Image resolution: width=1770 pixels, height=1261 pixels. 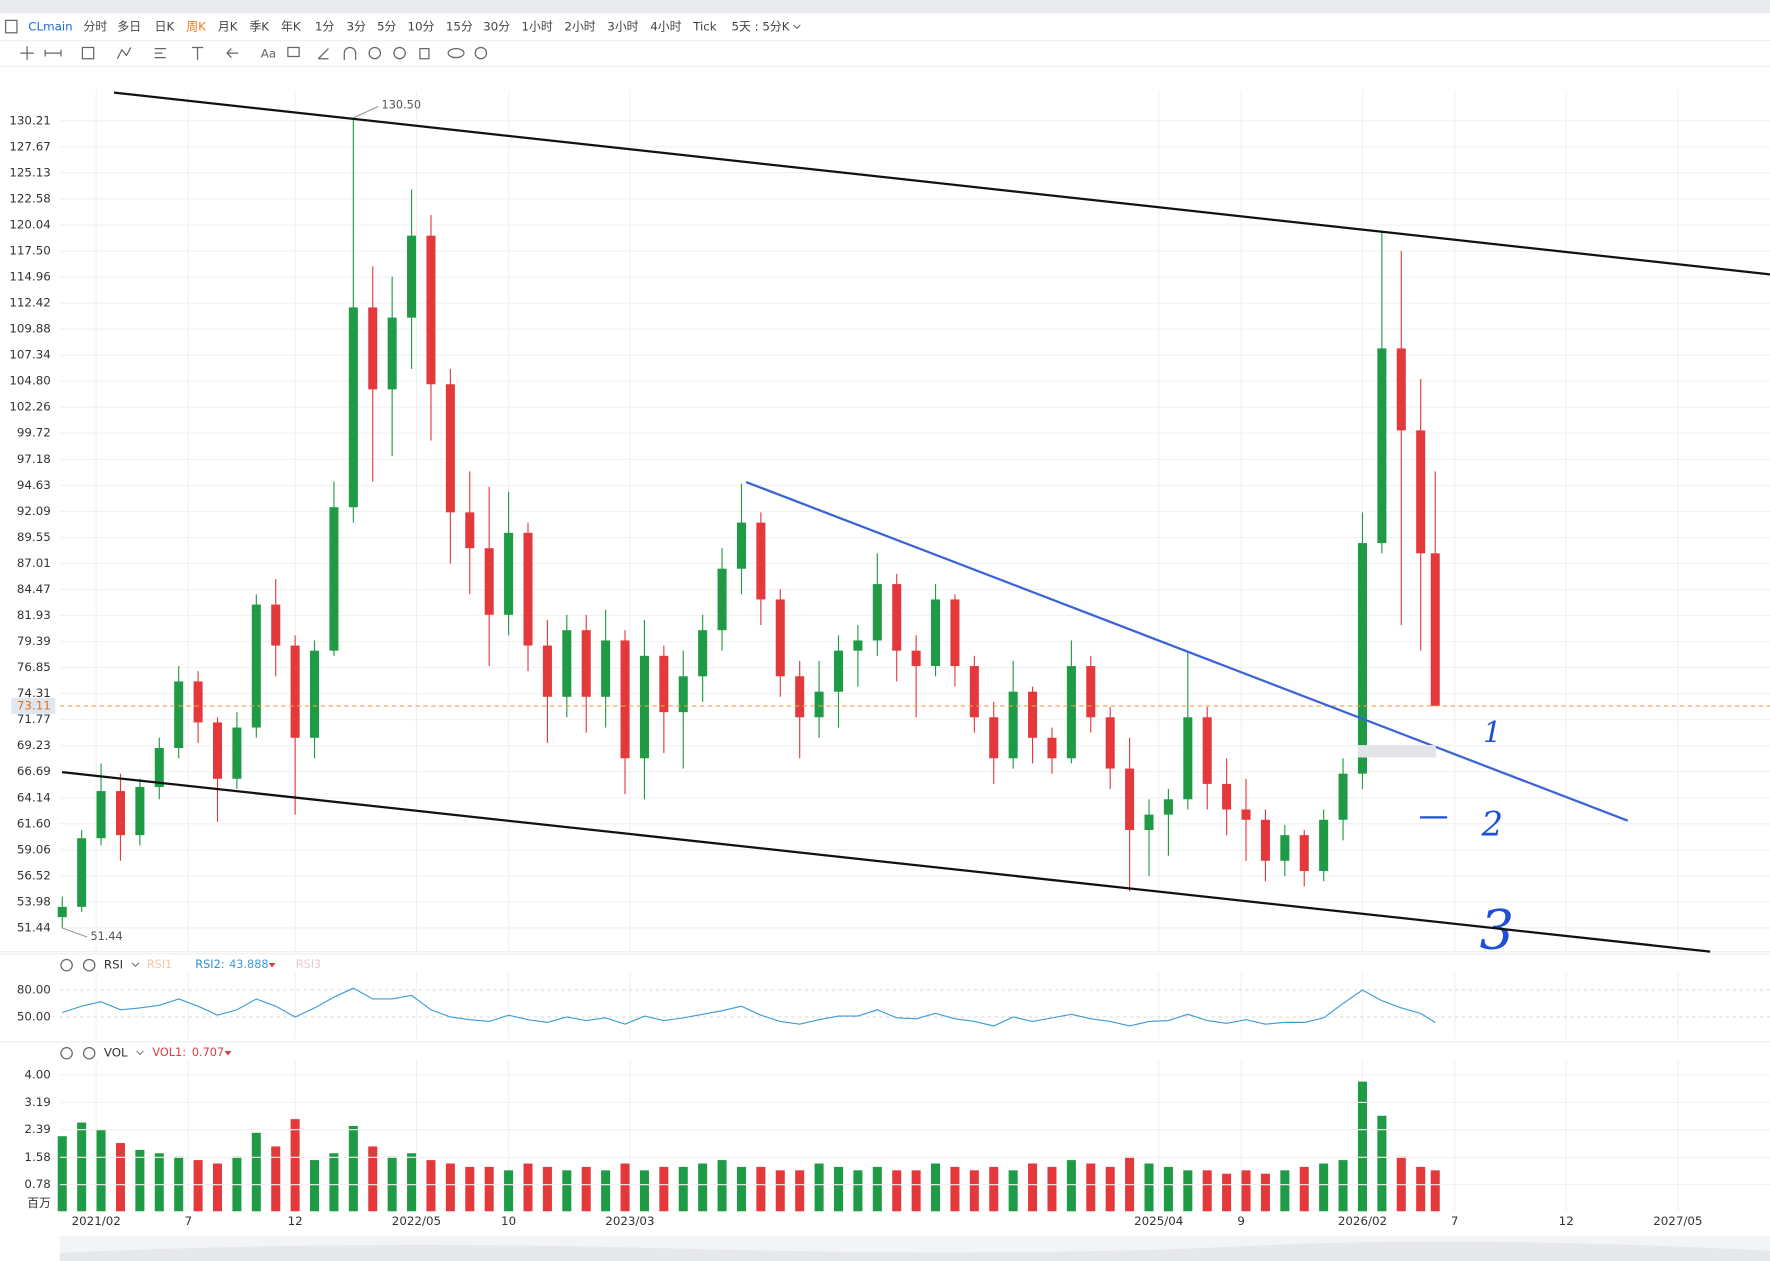 I want to click on period-tab: 5分, so click(x=387, y=27).